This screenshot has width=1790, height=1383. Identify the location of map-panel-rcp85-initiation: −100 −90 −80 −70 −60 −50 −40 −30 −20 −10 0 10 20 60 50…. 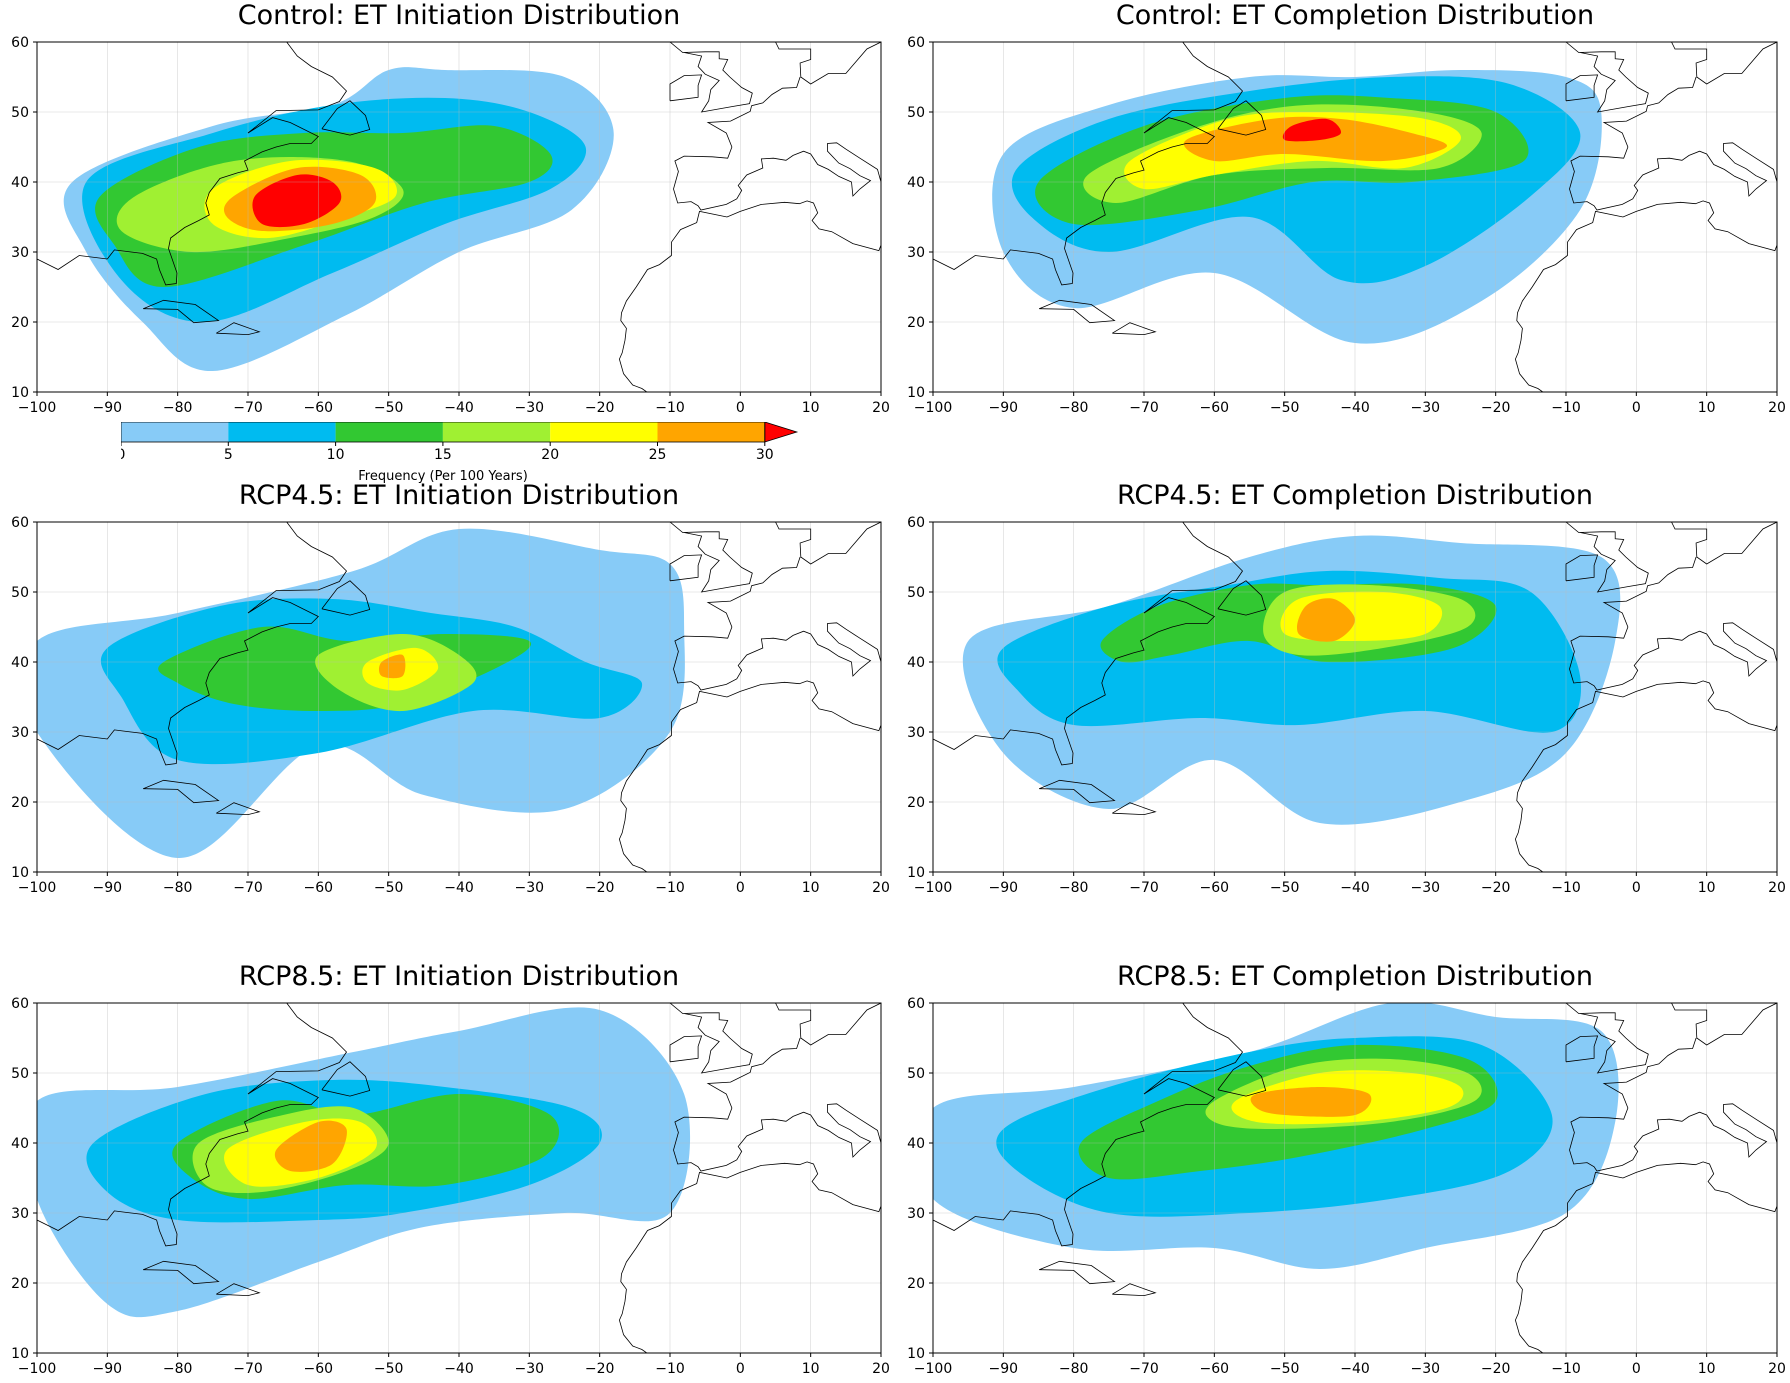
(450, 1169).